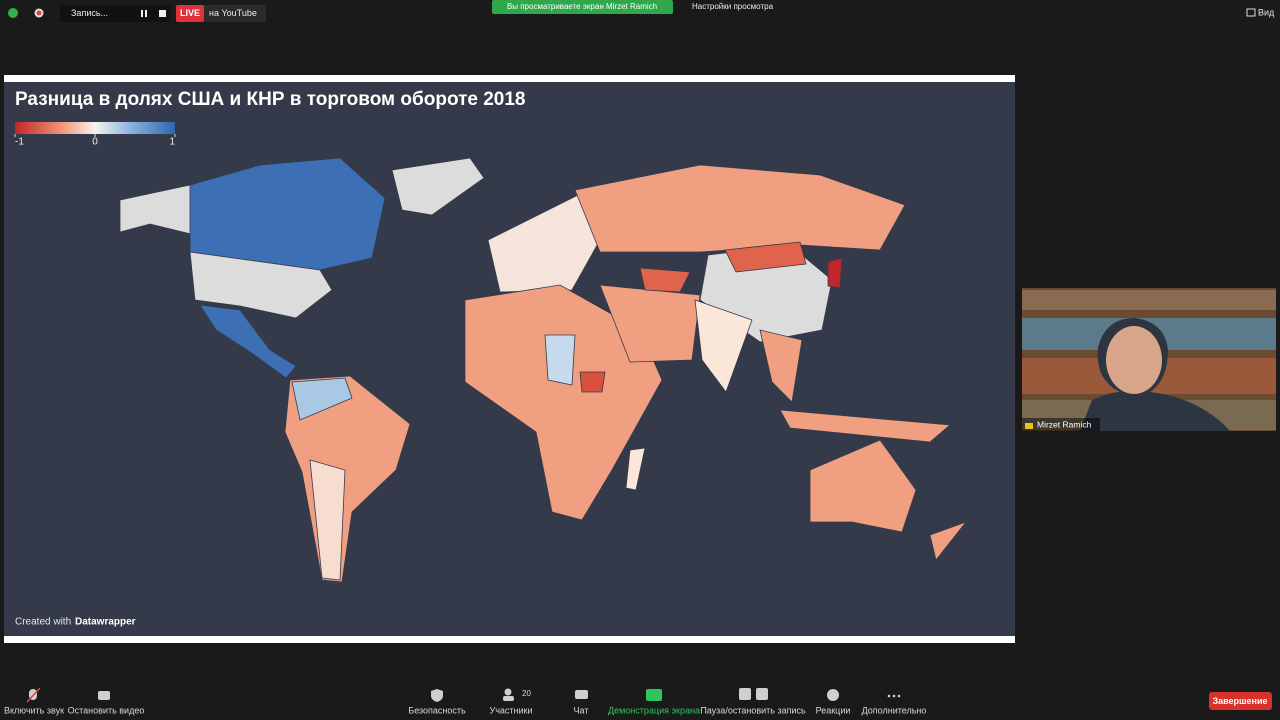 This screenshot has height=720, width=1280. Describe the element at coordinates (835, 273) in the screenshot. I see `north-korea` at that location.